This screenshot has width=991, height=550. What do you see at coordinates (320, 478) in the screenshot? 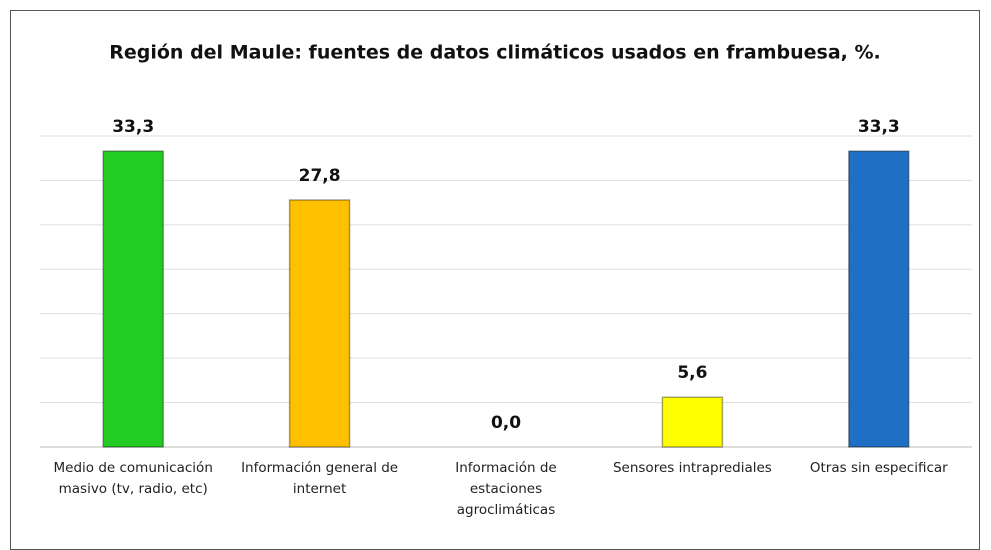
I see `x-tick-label: Información general de internet` at bounding box center [320, 478].